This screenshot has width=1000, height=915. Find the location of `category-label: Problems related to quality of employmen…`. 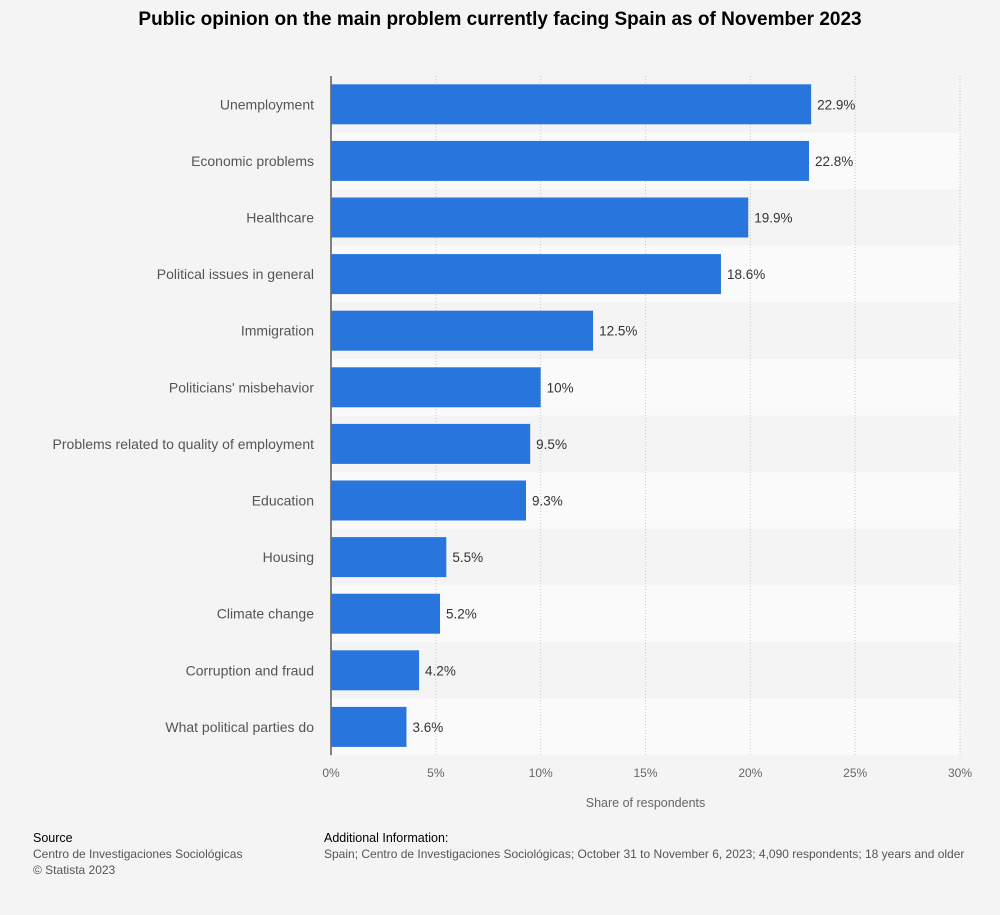

category-label: Problems related to quality of employmen… is located at coordinates (184, 444).